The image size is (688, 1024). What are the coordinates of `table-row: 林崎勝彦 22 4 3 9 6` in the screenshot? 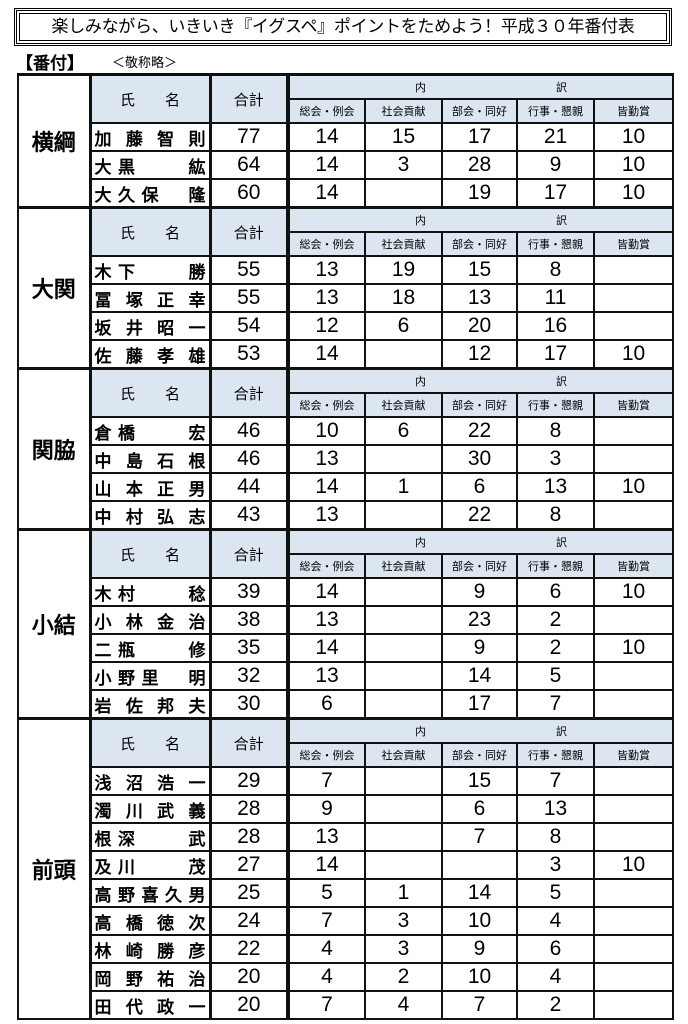 It's located at (346, 949).